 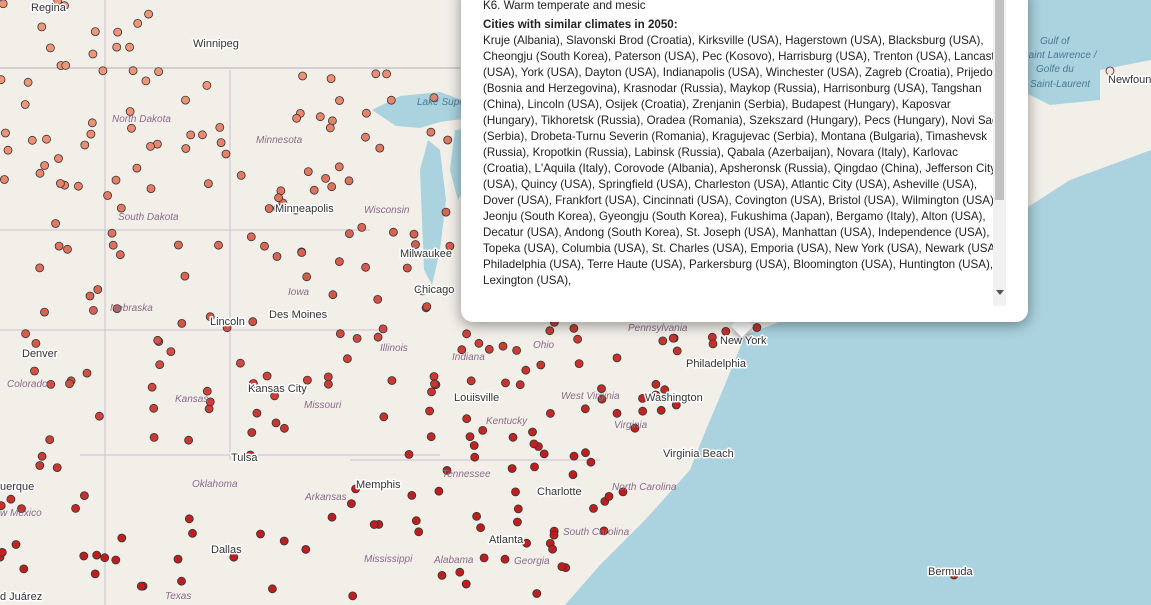 What do you see at coordinates (227, 322) in the screenshot?
I see `map-label-city: Lincoln` at bounding box center [227, 322].